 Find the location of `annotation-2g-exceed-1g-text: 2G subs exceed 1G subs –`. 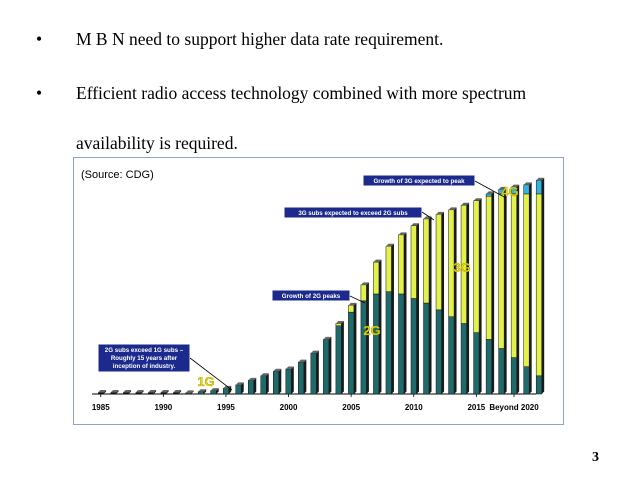

annotation-2g-exceed-1g-text: 2G subs exceed 1G subs – is located at coordinates (144, 350).